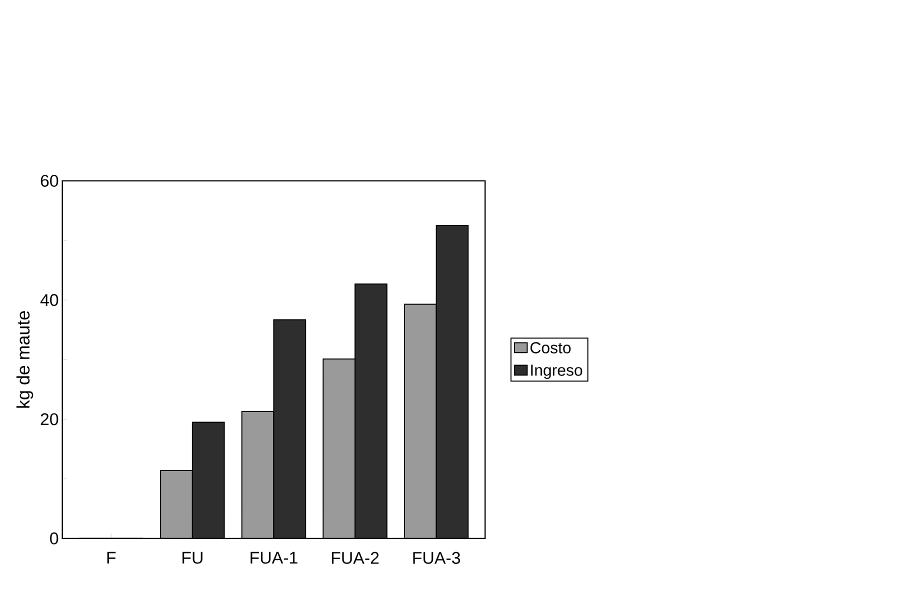  I want to click on y-tick-label: 0, so click(54, 538).